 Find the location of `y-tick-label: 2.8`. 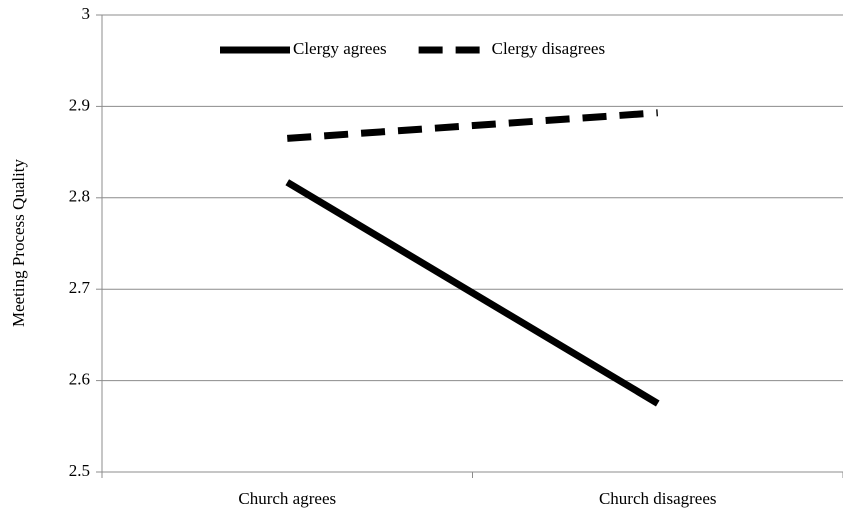

y-tick-label: 2.8 is located at coordinates (79, 196).